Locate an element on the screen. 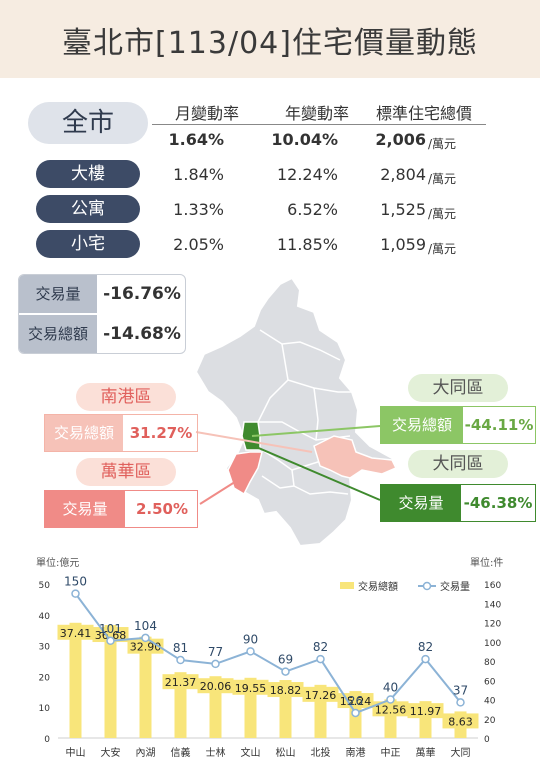  summary-volume-value: -16.76% is located at coordinates (142, 294).